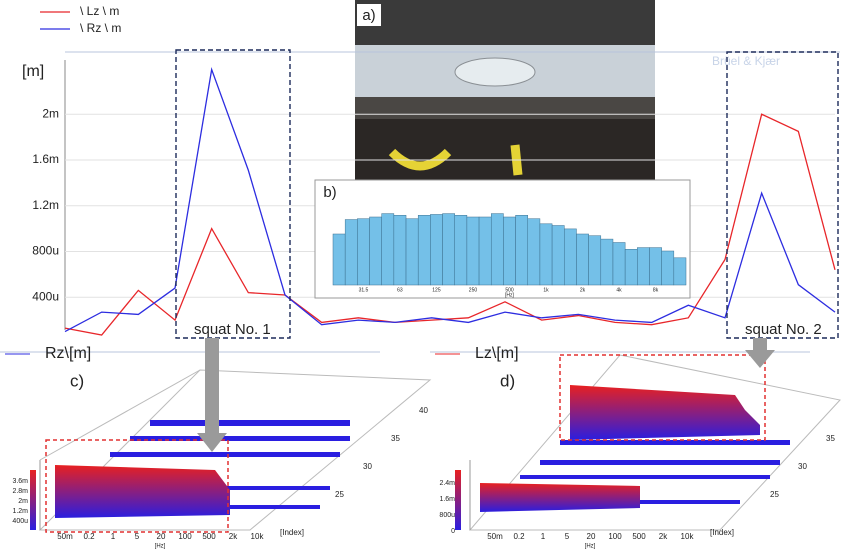 Image resolution: width=841 pixels, height=549 pixels. Describe the element at coordinates (20, 491) in the screenshot. I see `z-tick-label: 2.8m` at that location.